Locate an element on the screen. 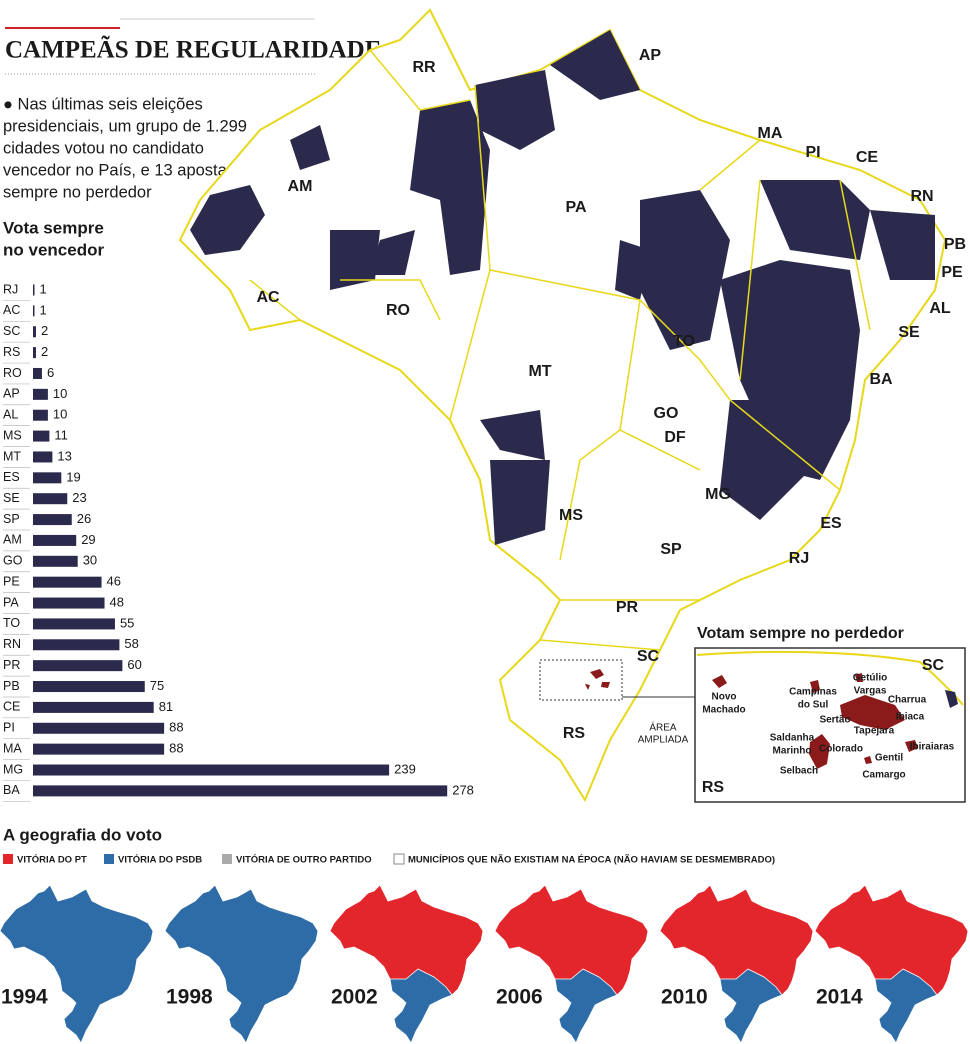 Image resolution: width=970 pixels, height=1044 pixels. state-label: SP is located at coordinates (671, 549).